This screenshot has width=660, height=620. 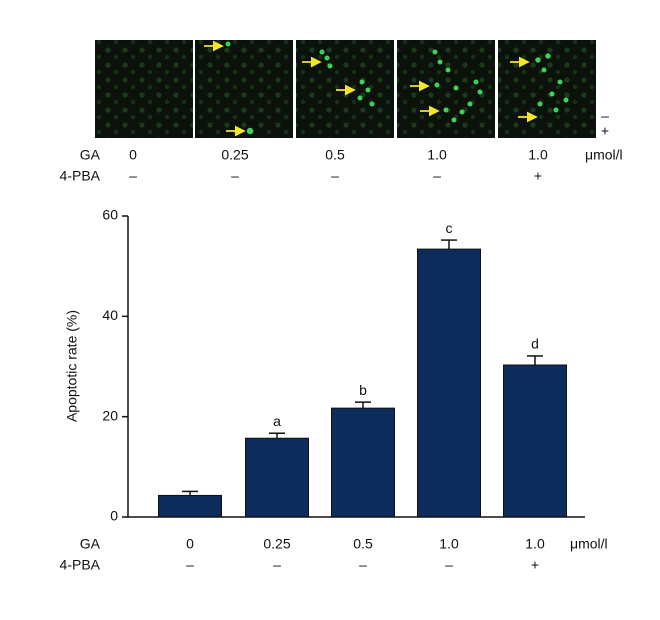 What do you see at coordinates (110, 215) in the screenshot?
I see `y-tick-label: 60` at bounding box center [110, 215].